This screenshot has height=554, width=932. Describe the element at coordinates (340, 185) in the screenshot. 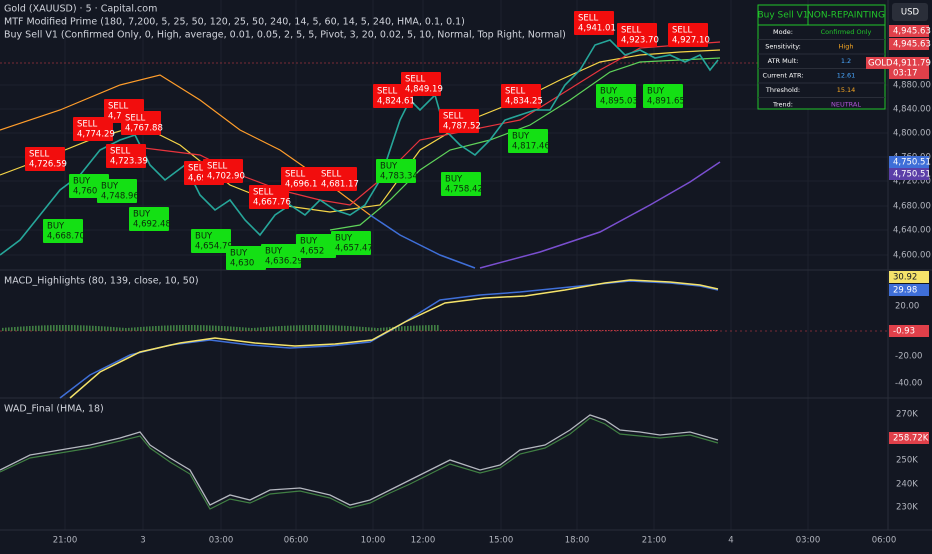

I see `sell-price: 4,681.17` at that location.